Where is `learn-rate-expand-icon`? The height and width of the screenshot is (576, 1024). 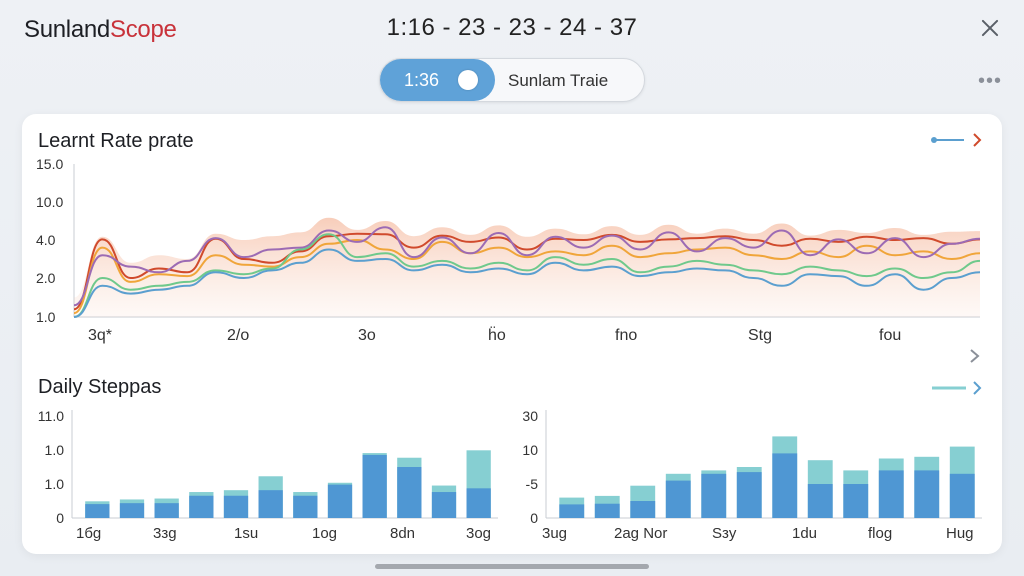
learn-rate-expand-icon is located at coordinates (958, 140).